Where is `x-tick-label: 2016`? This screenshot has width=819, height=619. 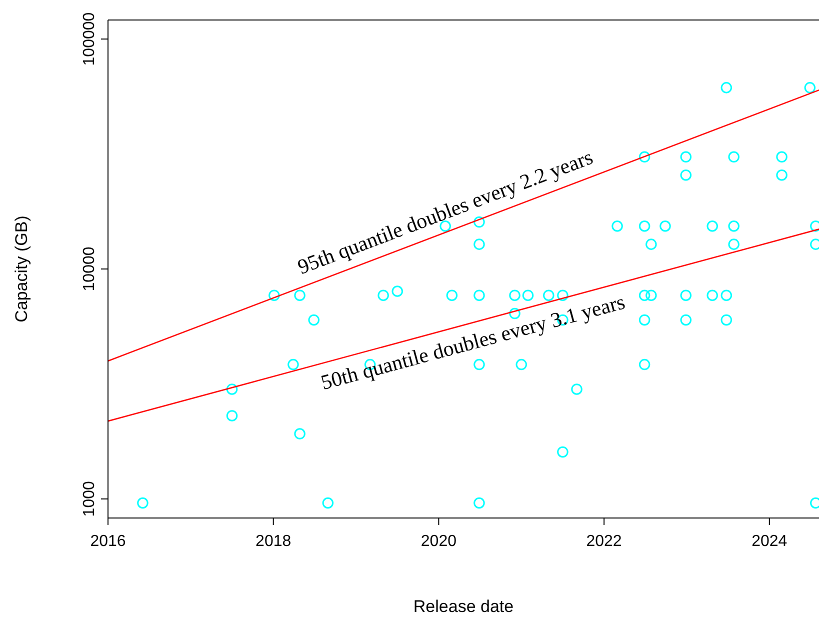
x-tick-label: 2016 is located at coordinates (108, 541).